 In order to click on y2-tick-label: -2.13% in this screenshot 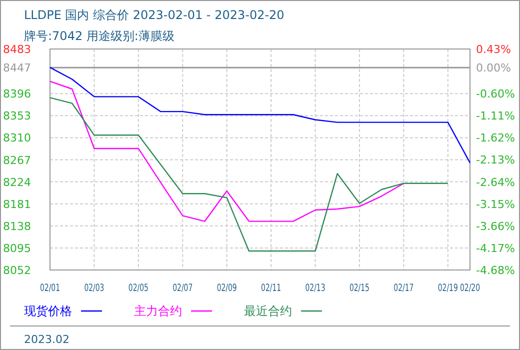, I will do `click(495, 160)`.